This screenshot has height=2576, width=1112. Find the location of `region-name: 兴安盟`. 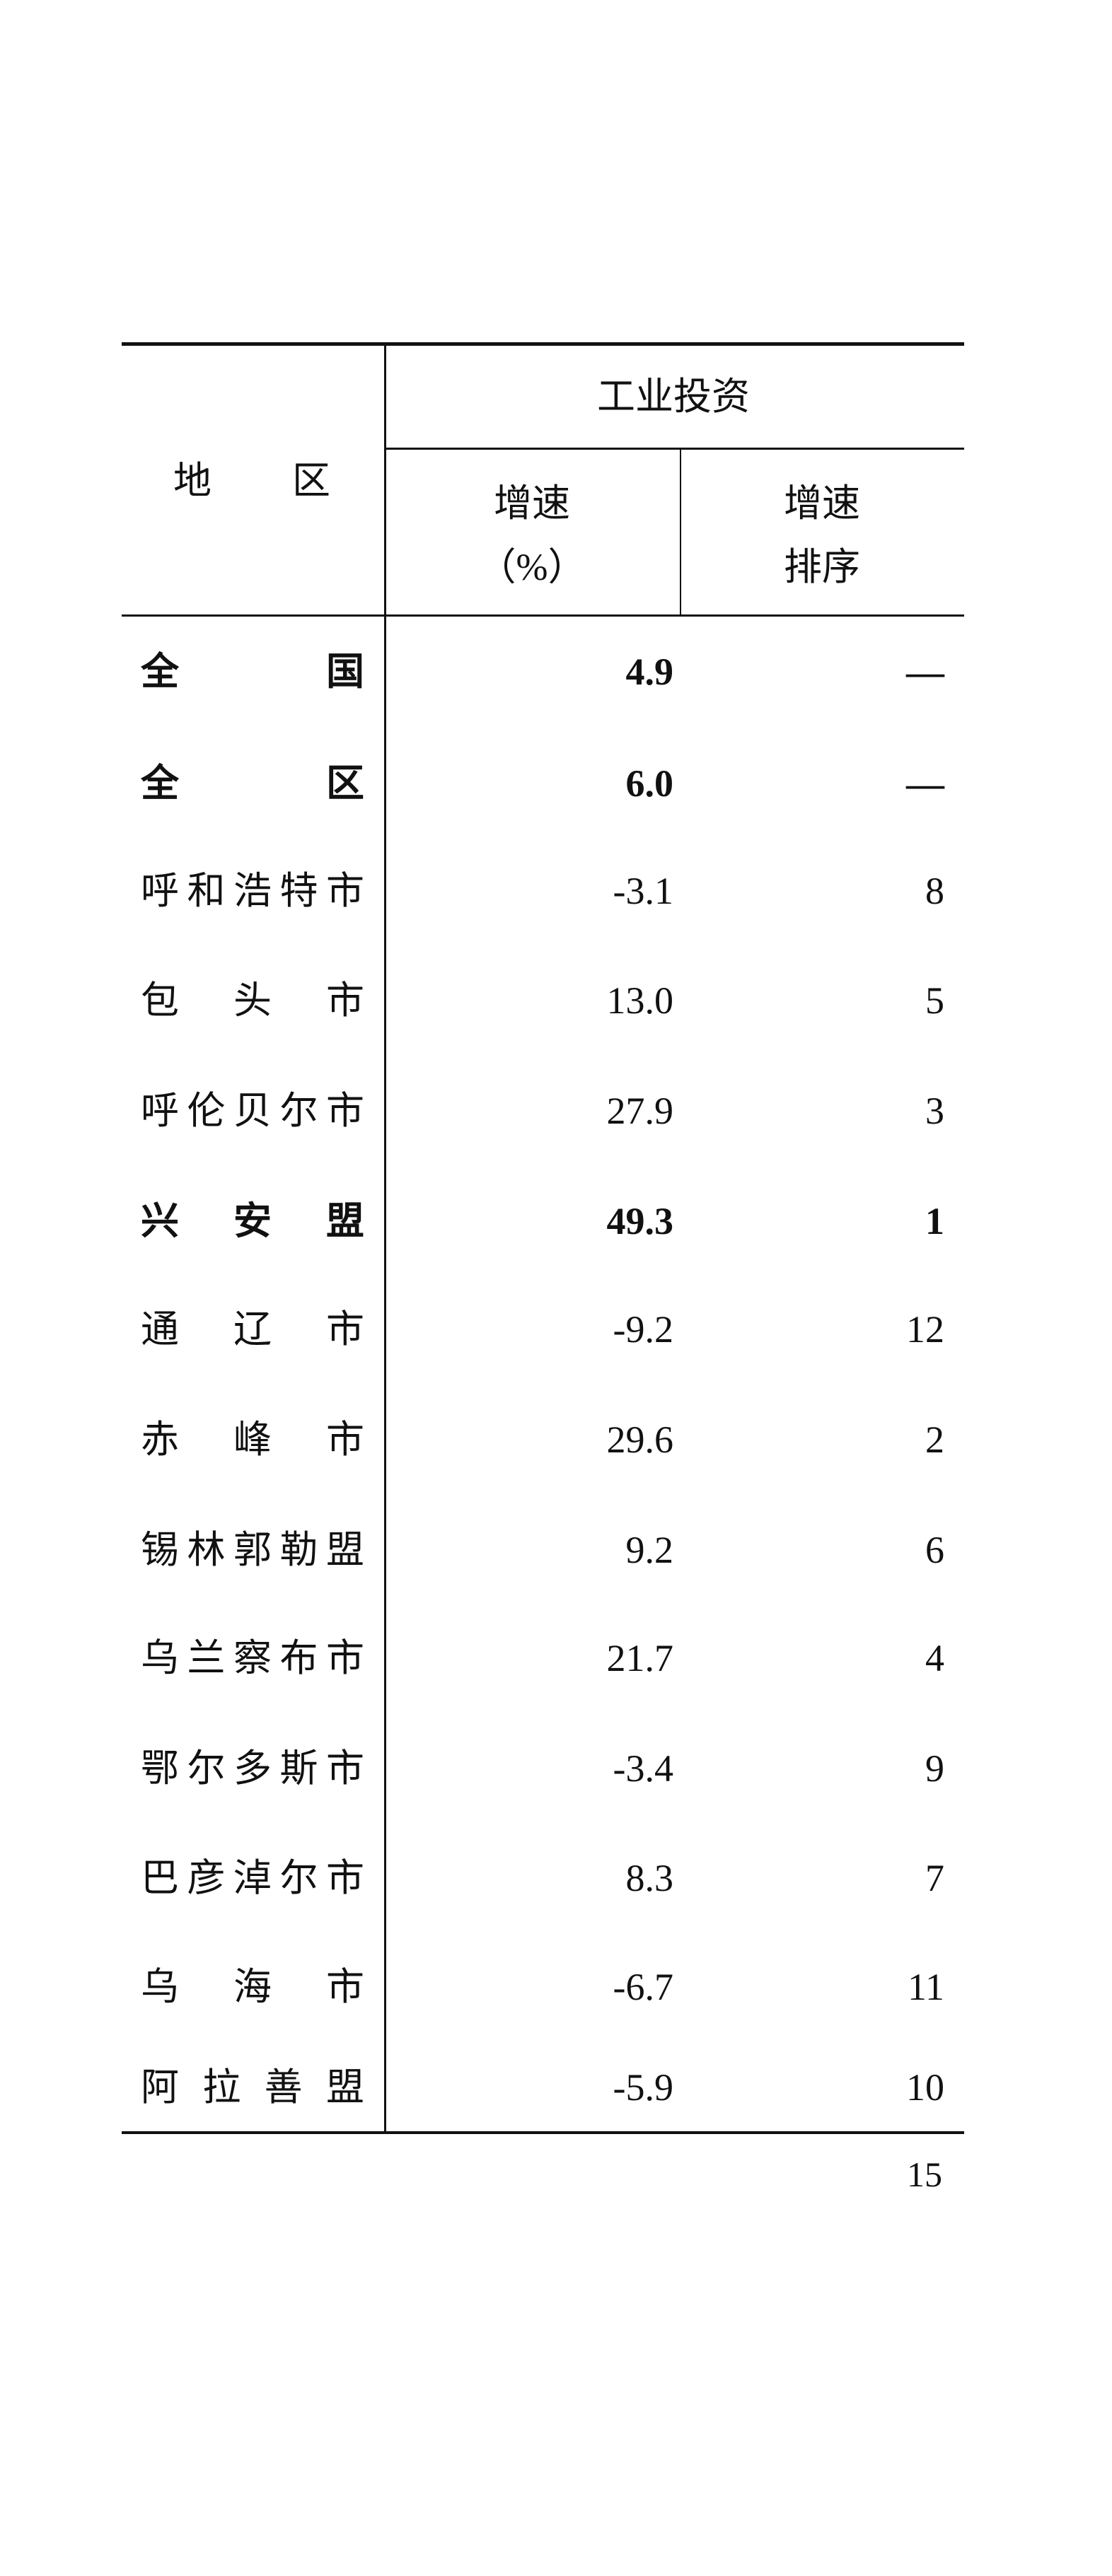

region-name: 兴安盟 is located at coordinates (252, 1221).